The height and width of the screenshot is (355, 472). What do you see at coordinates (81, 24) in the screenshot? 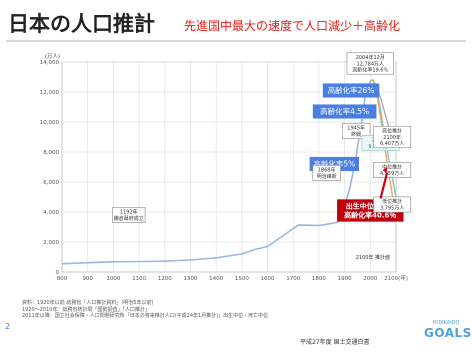
I see `page-title: 日本の人口推計` at bounding box center [81, 24].